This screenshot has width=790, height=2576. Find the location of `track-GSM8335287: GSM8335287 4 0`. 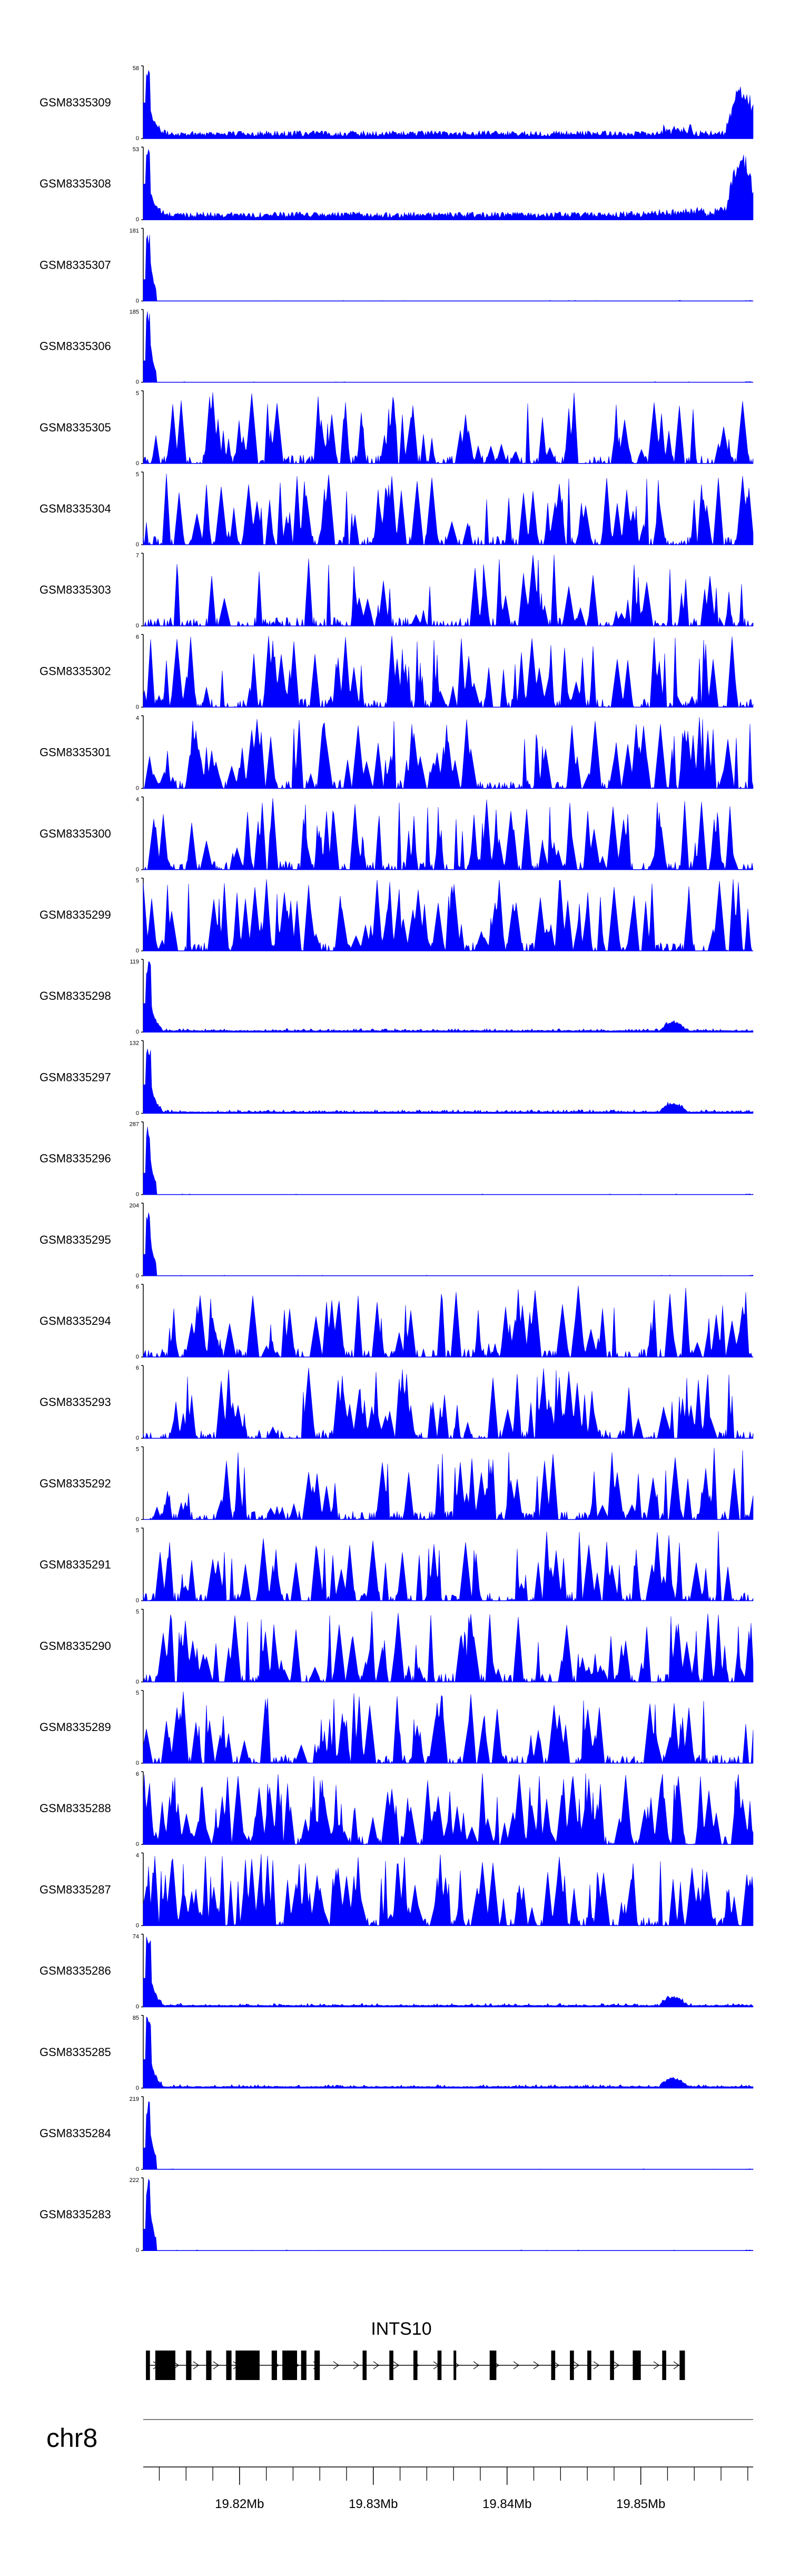

track-GSM8335287: GSM8335287 4 0 is located at coordinates (396, 1890).